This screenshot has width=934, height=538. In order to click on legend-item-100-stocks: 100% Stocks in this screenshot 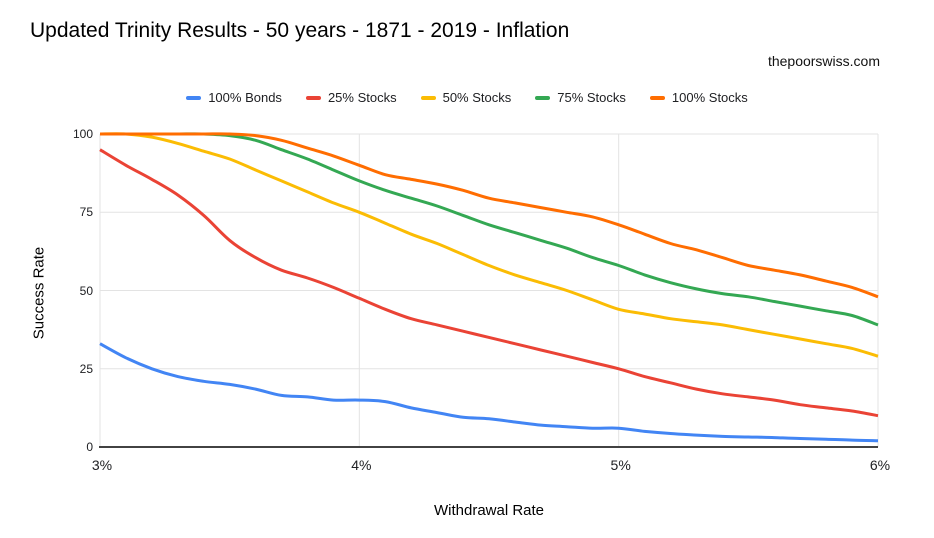, I will do `click(698, 97)`.